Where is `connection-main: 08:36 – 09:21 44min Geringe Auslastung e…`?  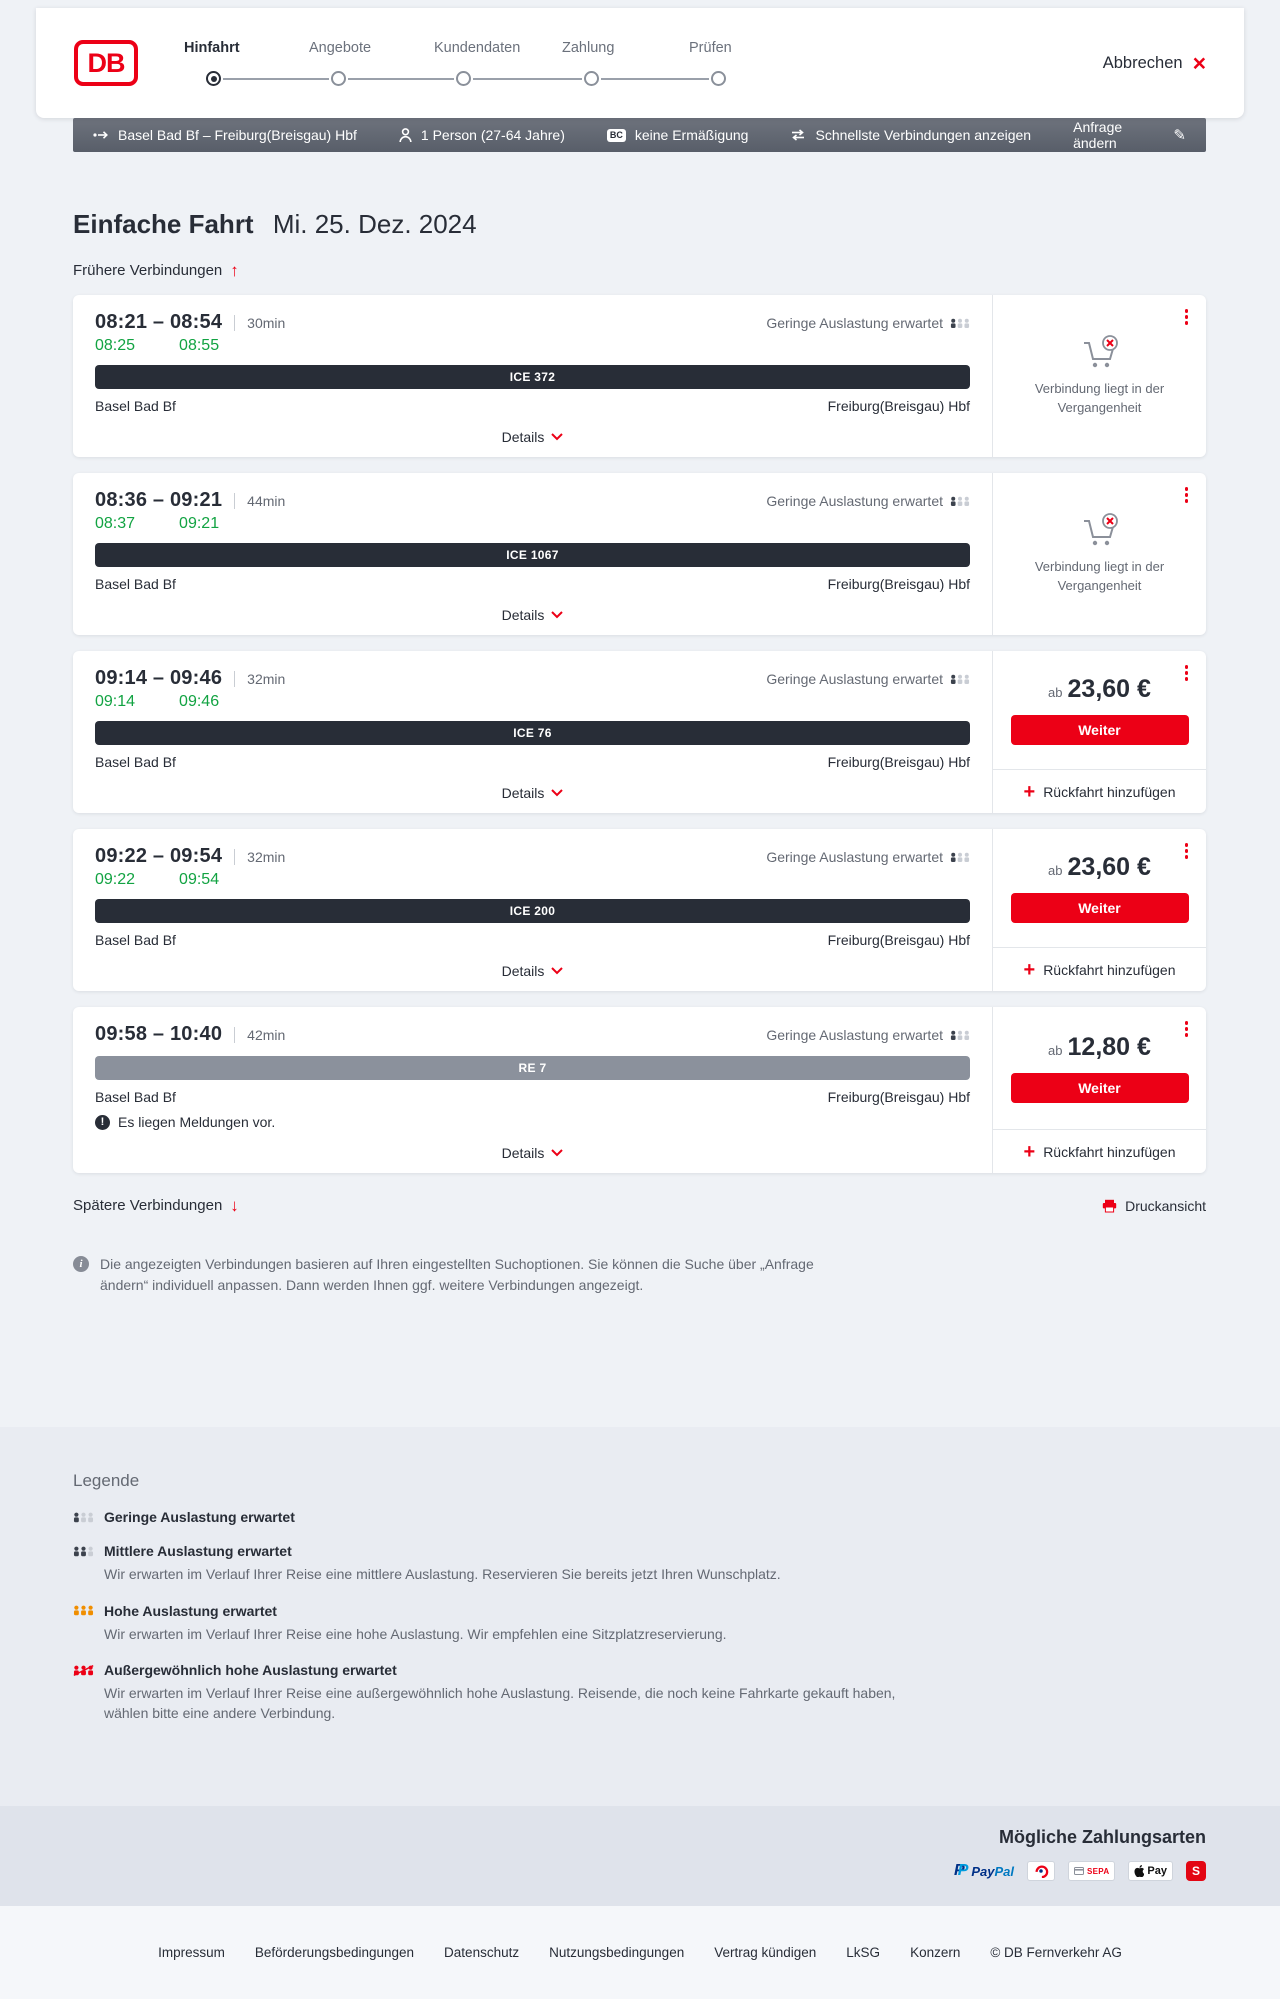 connection-main: 08:36 – 09:21 44min Geringe Auslastung e… is located at coordinates (532, 554).